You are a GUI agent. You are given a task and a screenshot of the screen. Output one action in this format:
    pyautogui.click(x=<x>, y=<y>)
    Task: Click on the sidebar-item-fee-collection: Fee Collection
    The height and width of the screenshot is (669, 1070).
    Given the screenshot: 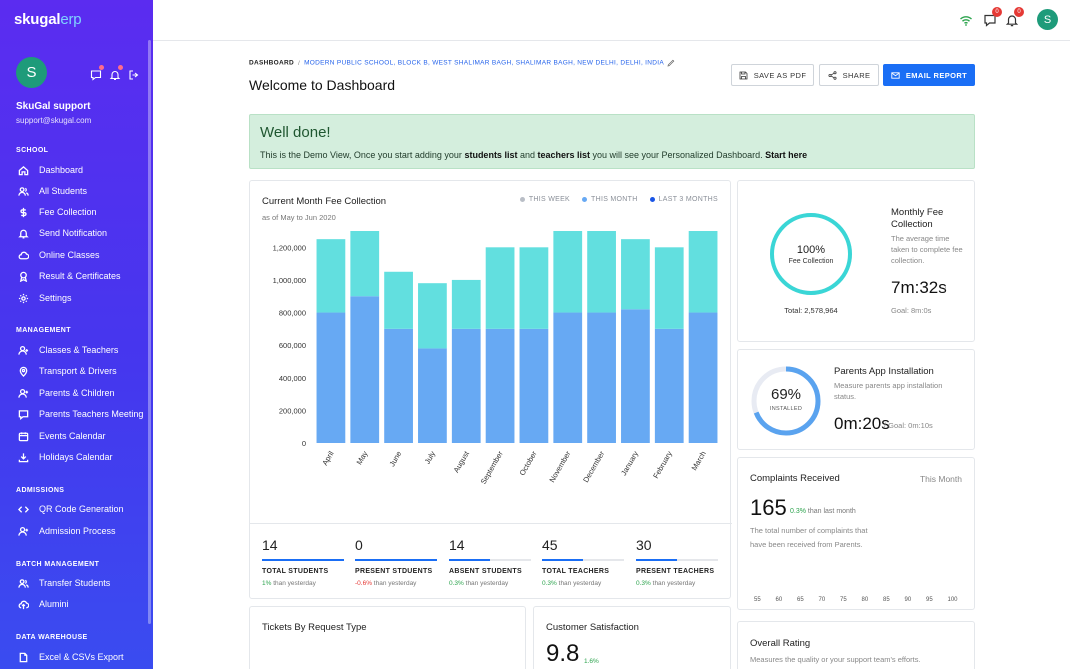 What is the action you would take?
    pyautogui.click(x=57, y=212)
    